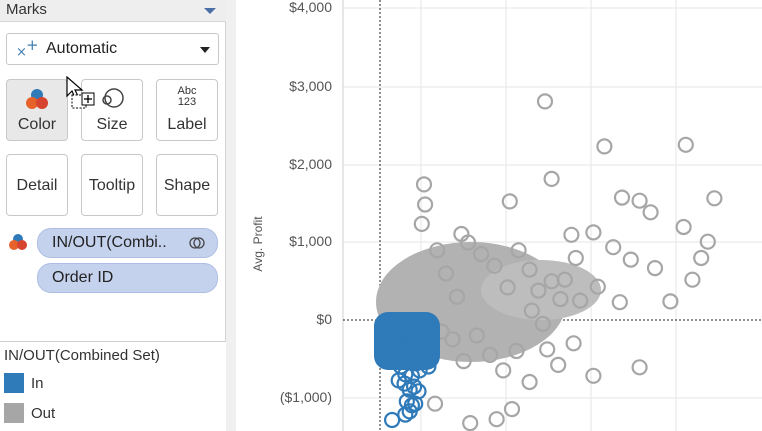  I want to click on y-tick-label: $4,000, so click(310, 7).